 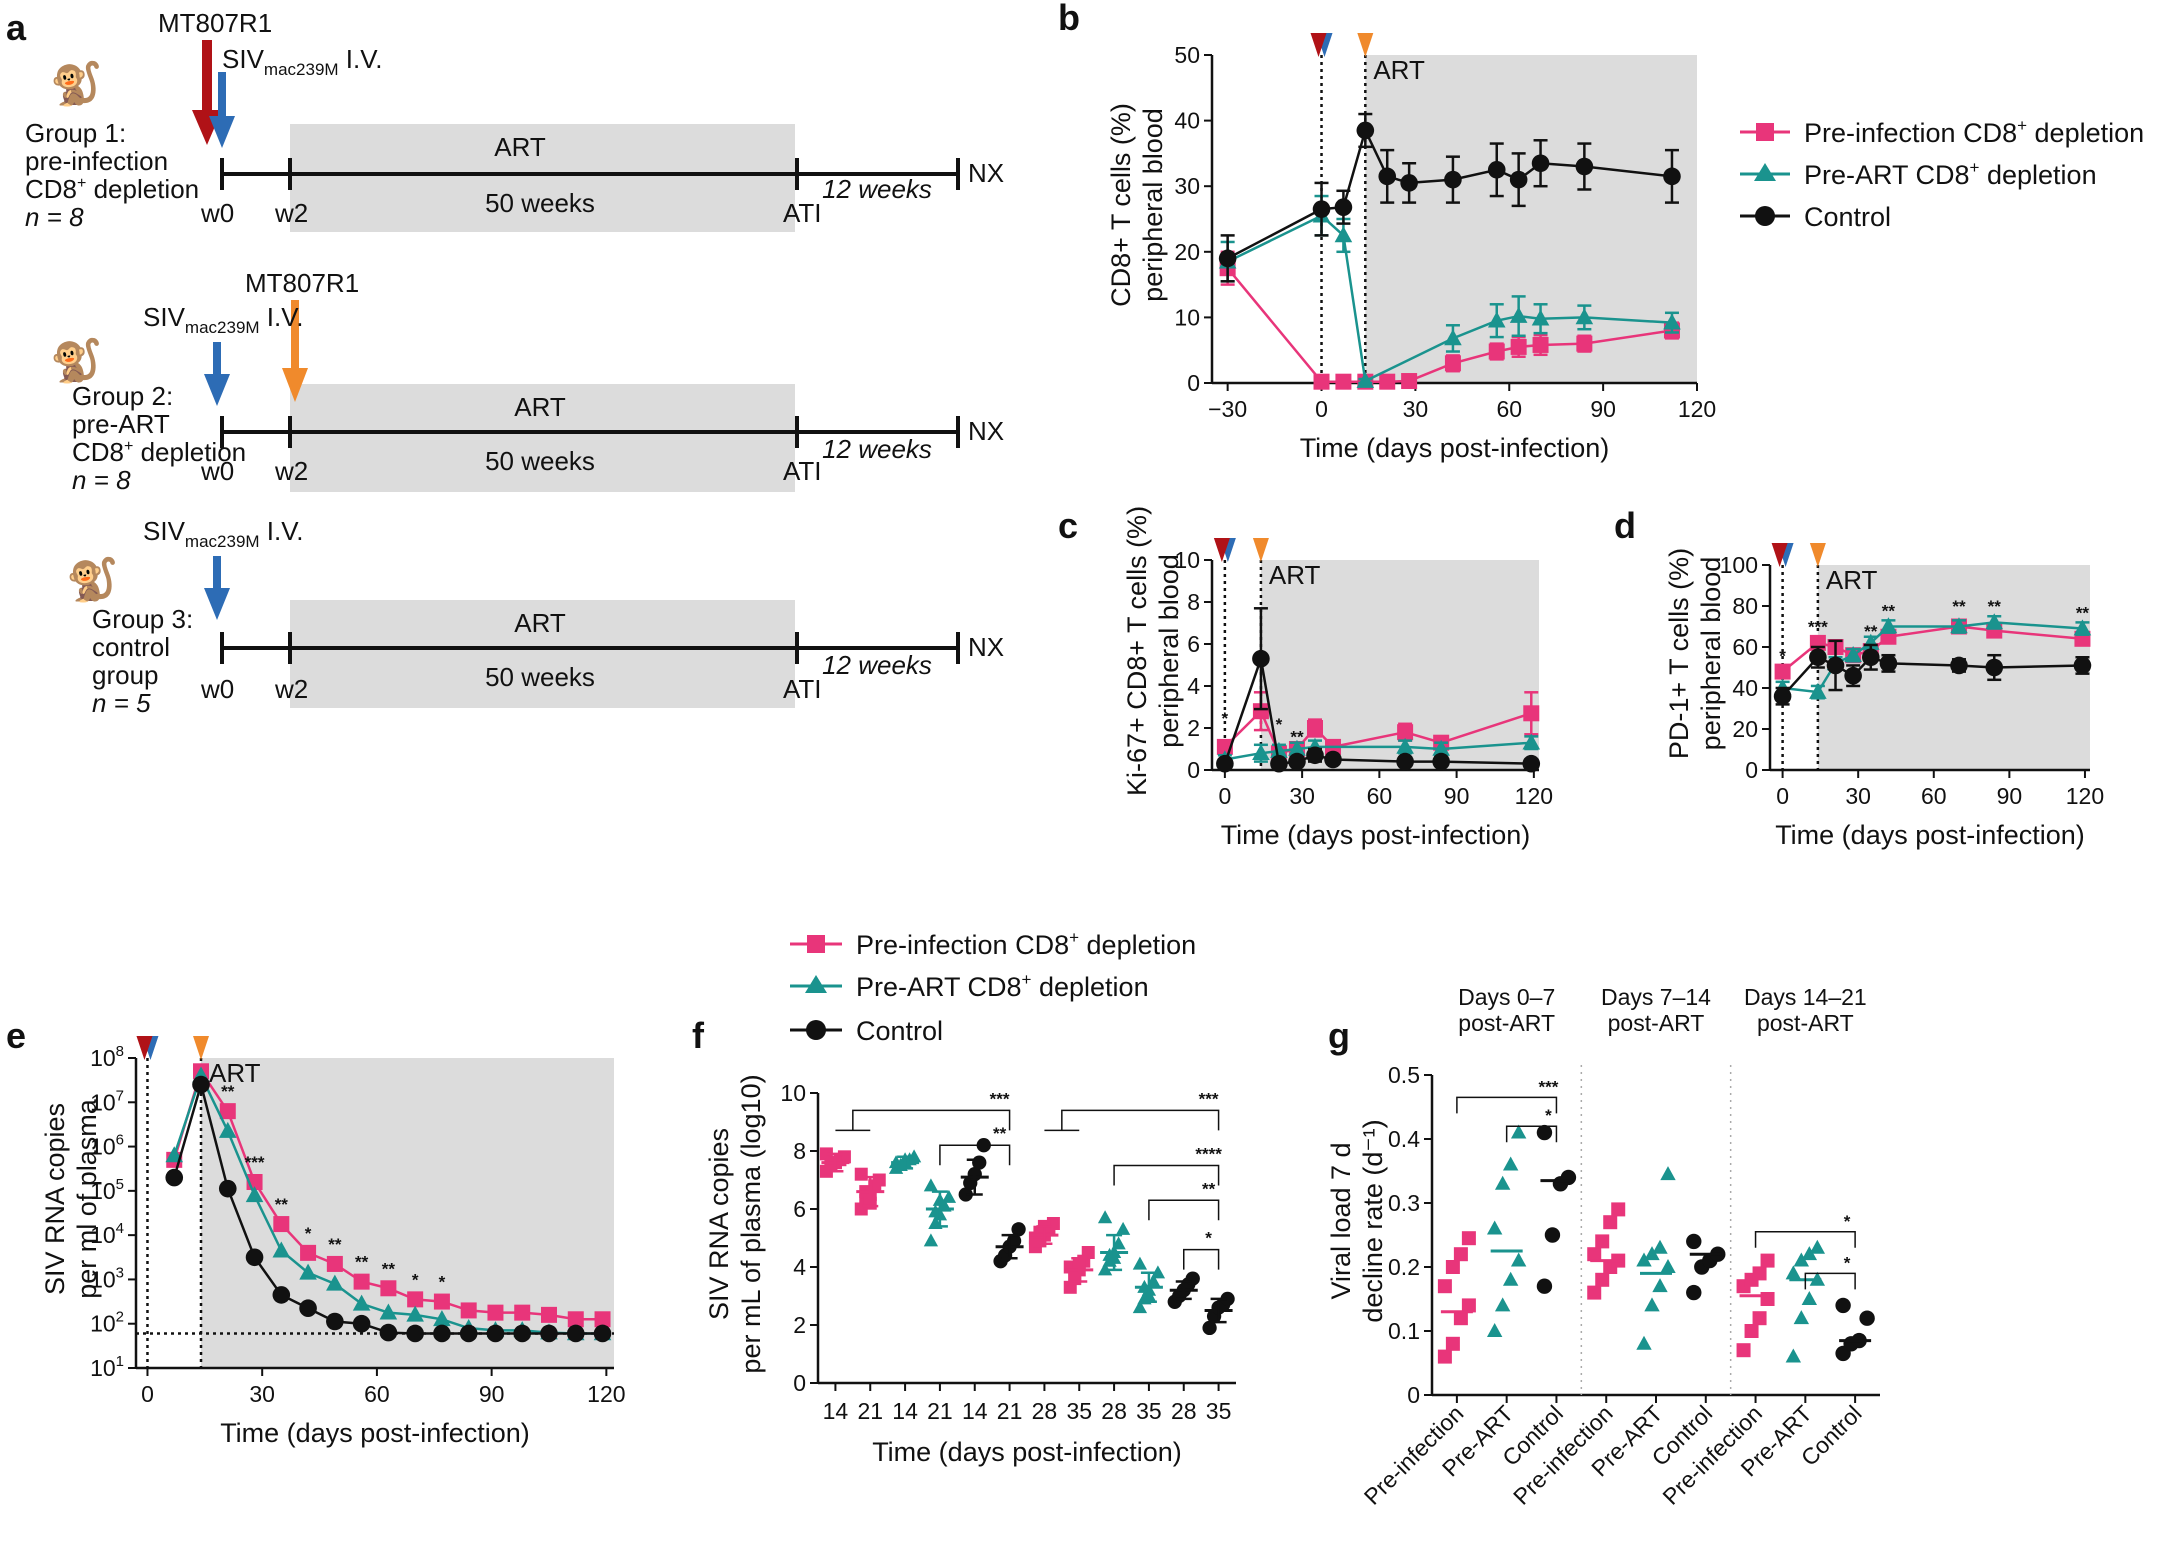 I want to click on group1-title: Group 1:, so click(x=75, y=133).